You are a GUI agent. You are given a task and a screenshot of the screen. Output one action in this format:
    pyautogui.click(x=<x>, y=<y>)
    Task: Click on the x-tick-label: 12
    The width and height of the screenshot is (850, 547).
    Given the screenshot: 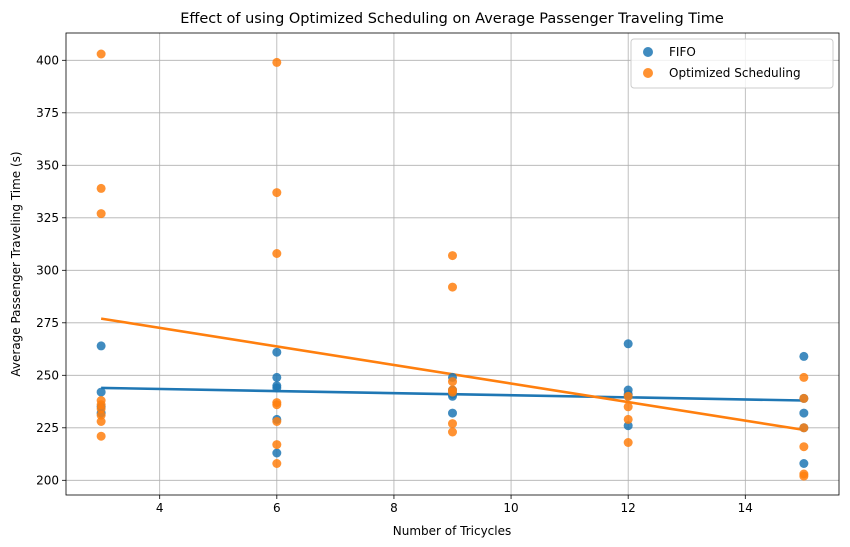 What is the action you would take?
    pyautogui.click(x=628, y=508)
    